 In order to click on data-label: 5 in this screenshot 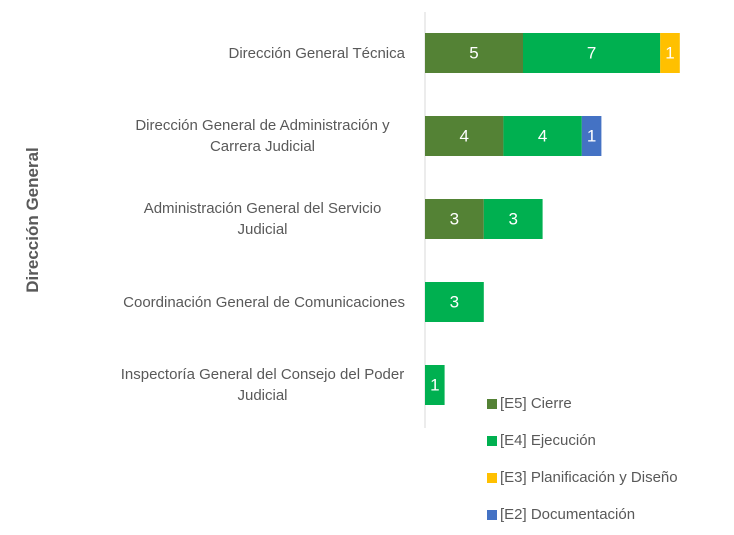, I will do `click(473, 52)`.